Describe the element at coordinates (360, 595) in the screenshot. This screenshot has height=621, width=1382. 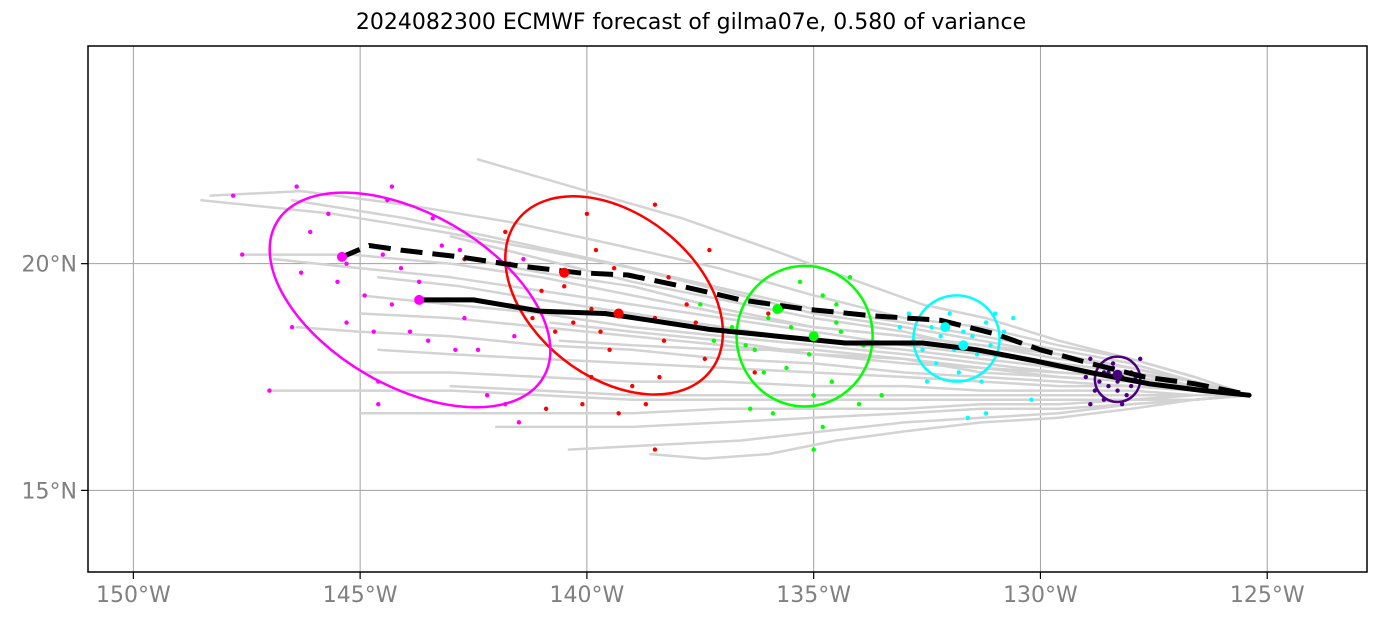
I see `x-tick-label: 145°W` at that location.